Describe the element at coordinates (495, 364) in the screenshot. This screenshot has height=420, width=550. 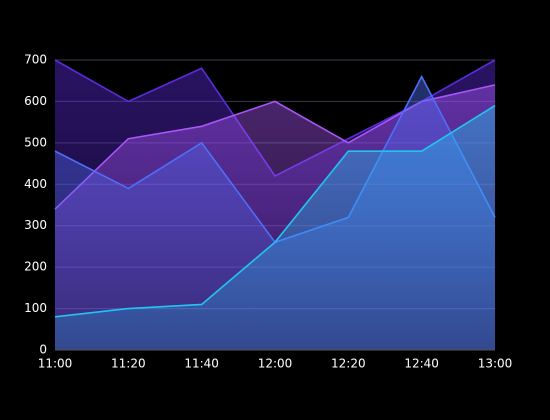
I see `x-tick-label: 13:00` at that location.